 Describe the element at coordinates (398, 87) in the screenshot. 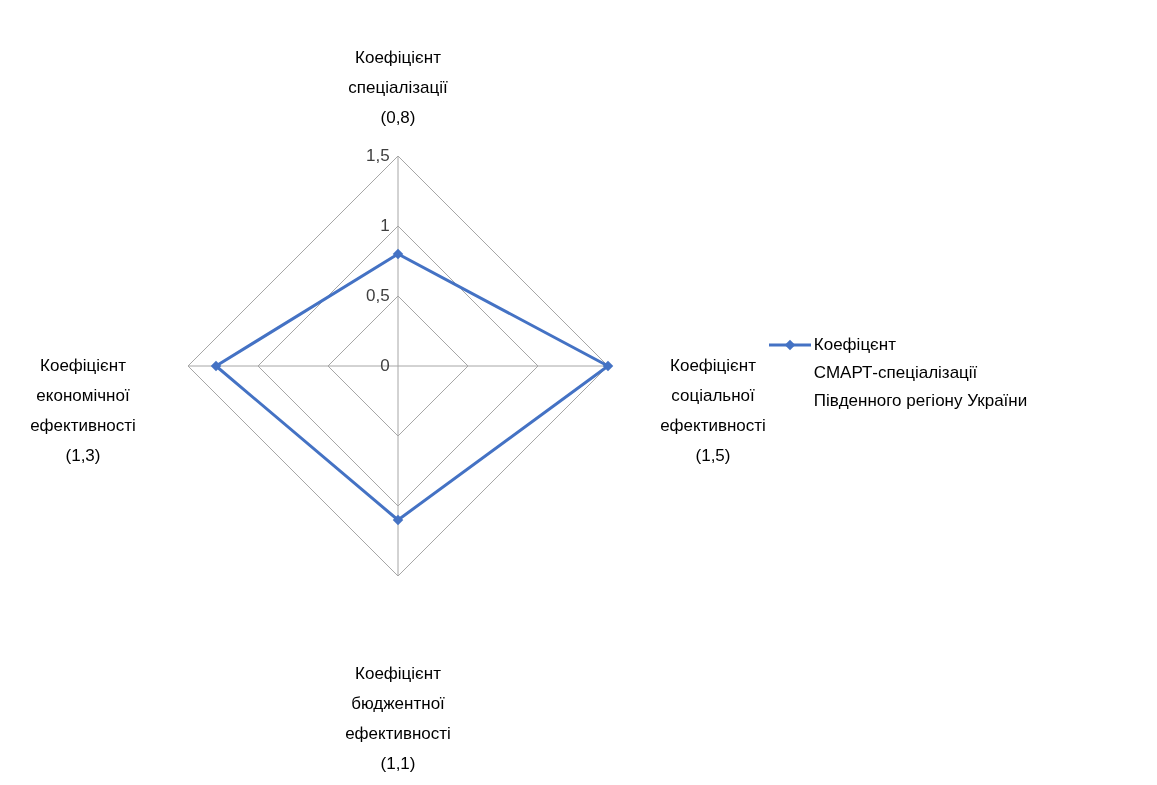

I see `spoke-label: Коефіцієнт спеціалізації (0,8)` at that location.